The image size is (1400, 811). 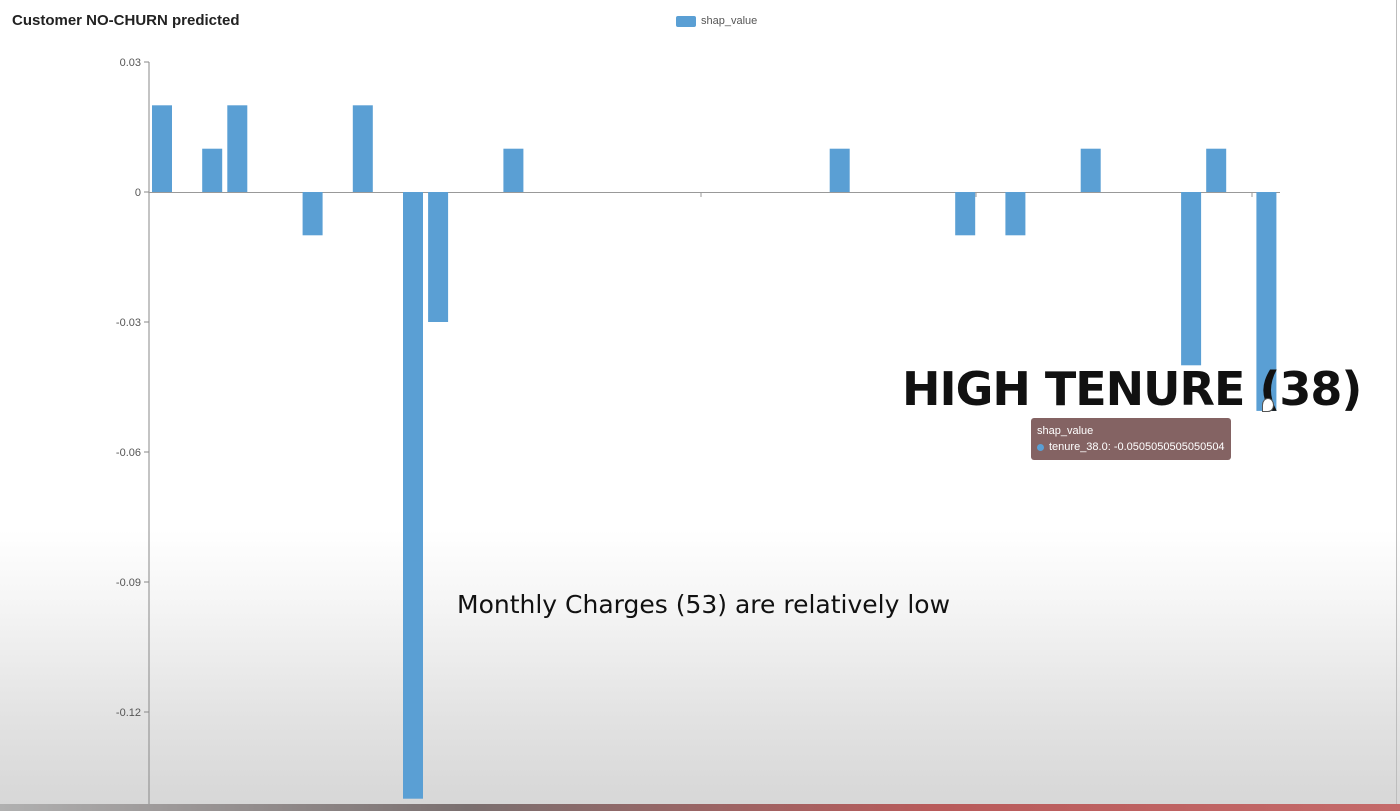 What do you see at coordinates (128, 583) in the screenshot?
I see `y-tick-label: -0.09` at bounding box center [128, 583].